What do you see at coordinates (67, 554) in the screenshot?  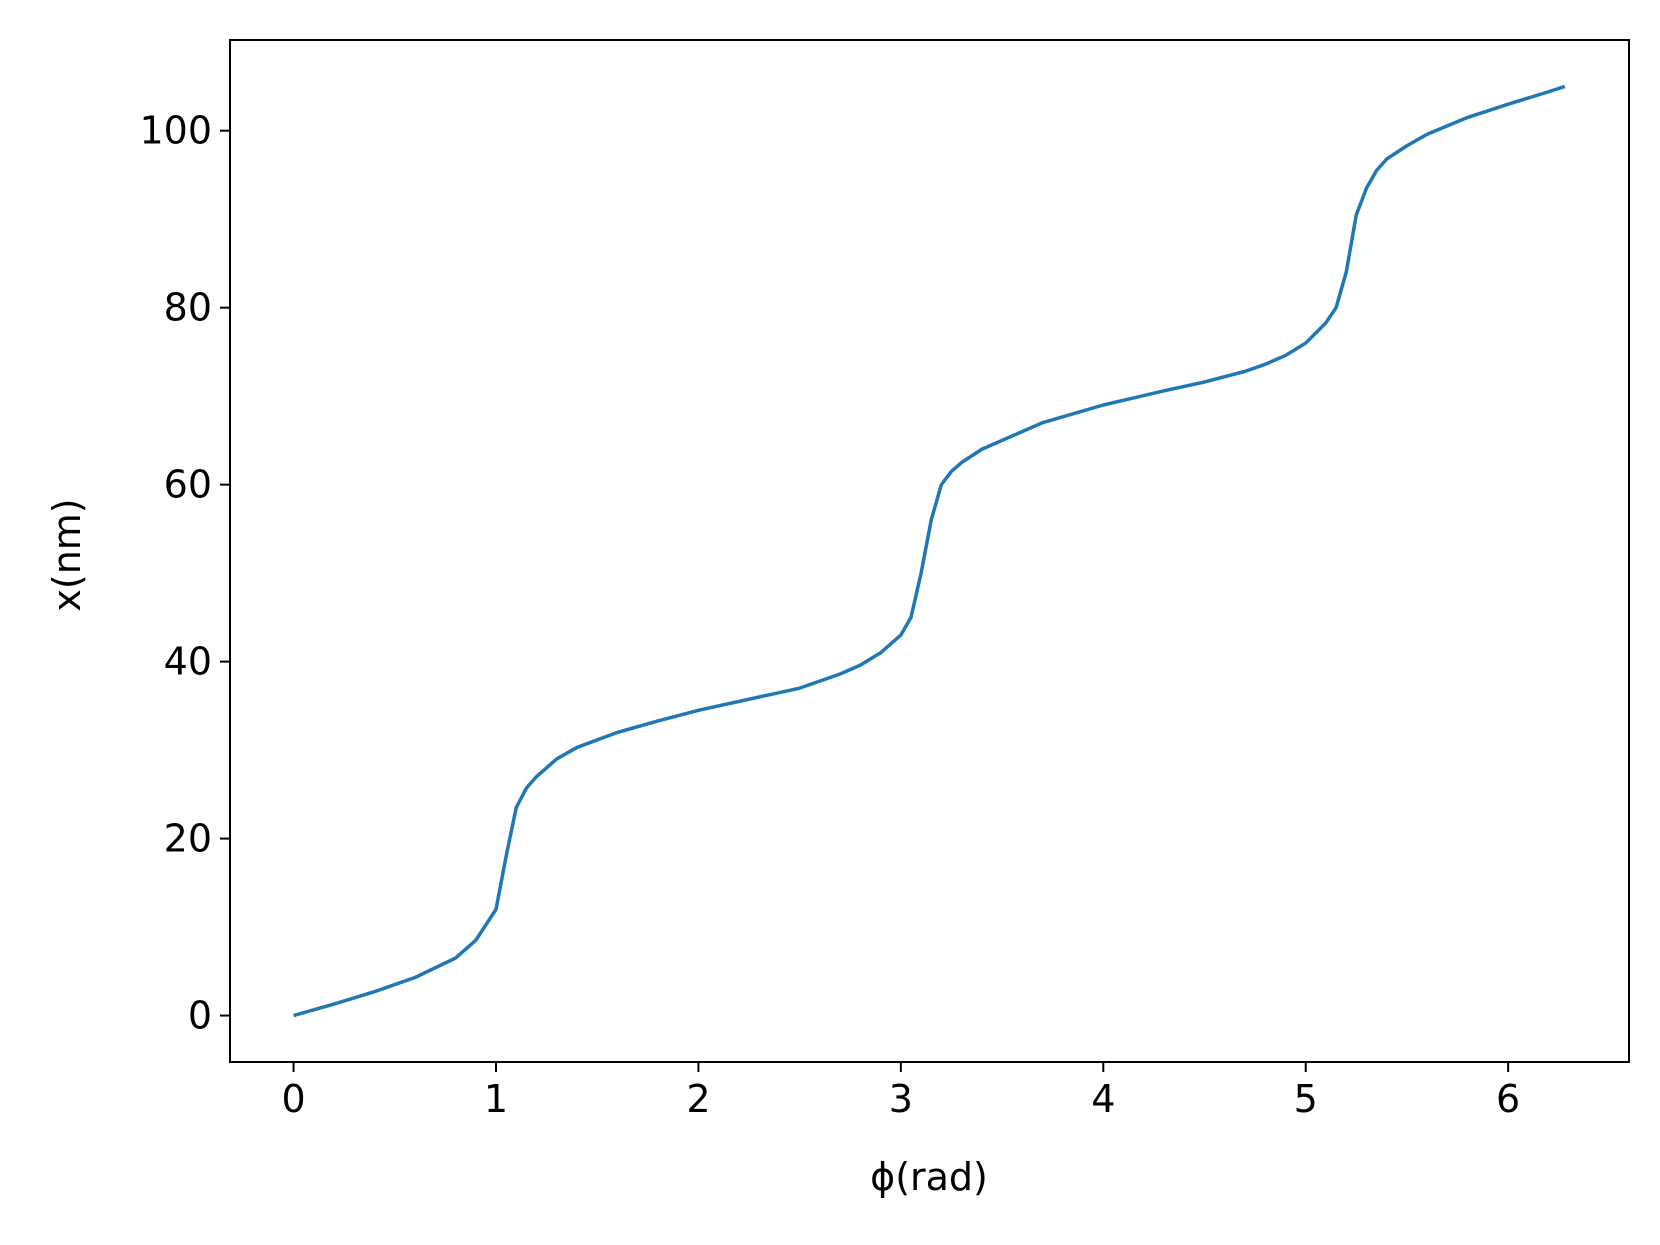 I see `y-axis-label: x(nm)` at bounding box center [67, 554].